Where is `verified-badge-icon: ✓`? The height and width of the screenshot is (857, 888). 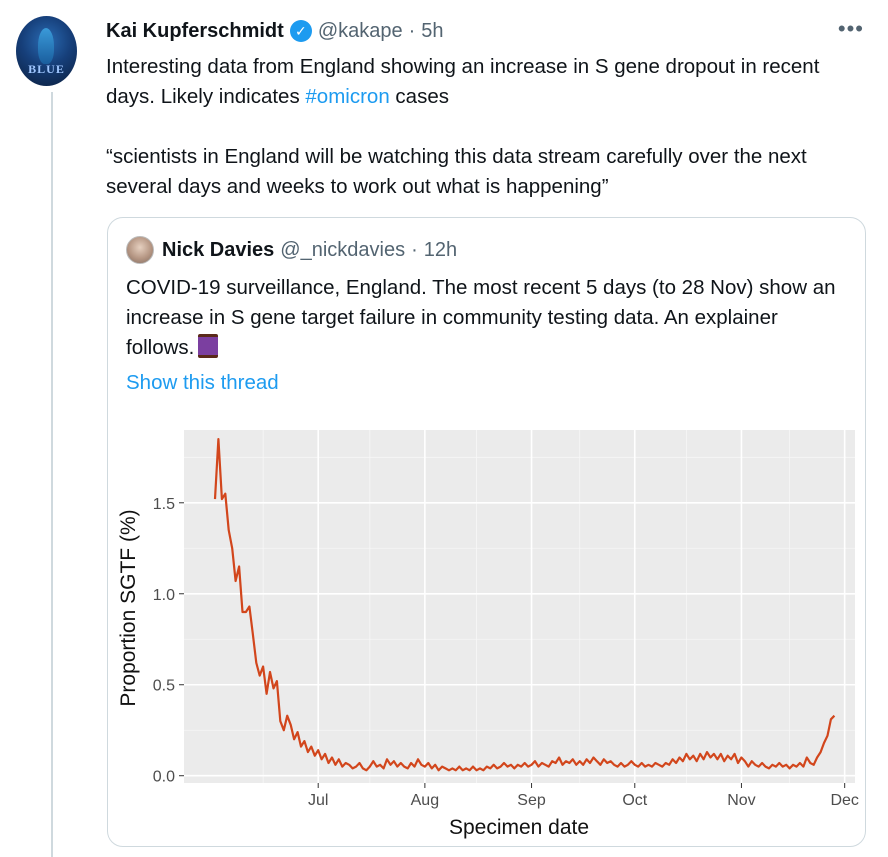 verified-badge-icon: ✓ is located at coordinates (300, 31).